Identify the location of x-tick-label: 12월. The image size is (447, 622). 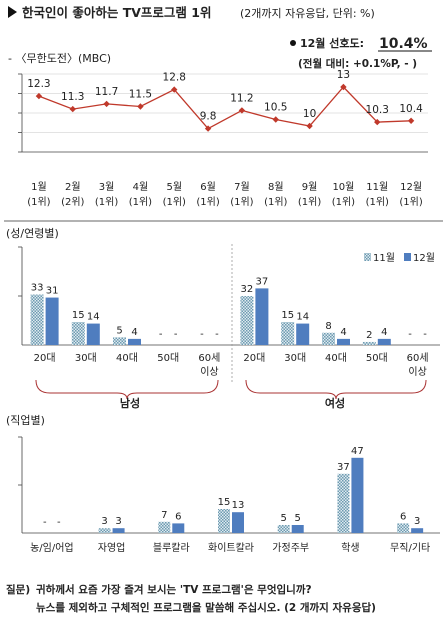
(411, 187).